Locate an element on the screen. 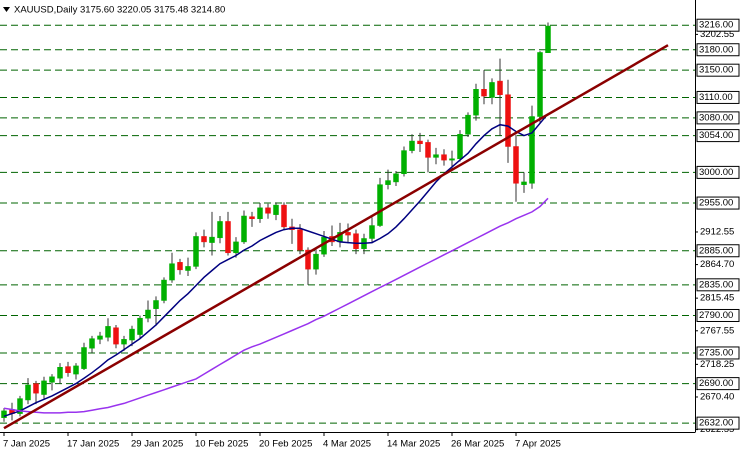 Image resolution: width=741 pixels, height=455 pixels. level-label: 2835.00 is located at coordinates (716, 284).